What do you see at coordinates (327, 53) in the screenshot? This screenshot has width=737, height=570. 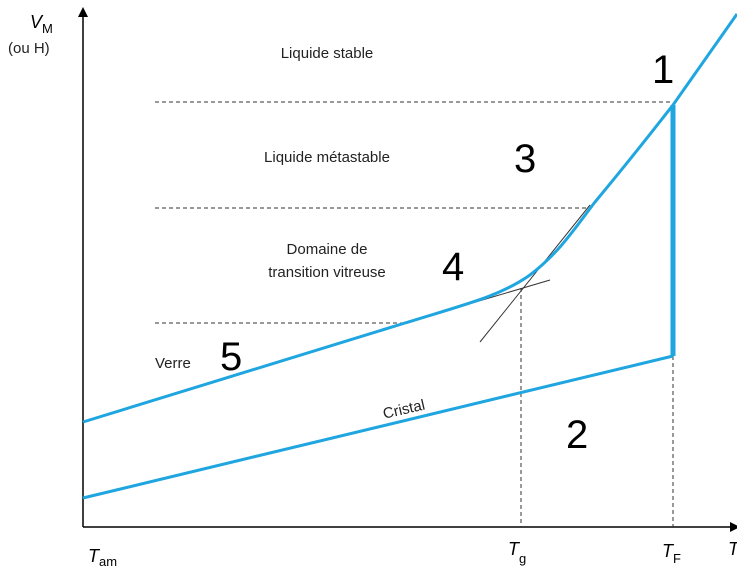 I see `region-label: Liquide stable` at bounding box center [327, 53].